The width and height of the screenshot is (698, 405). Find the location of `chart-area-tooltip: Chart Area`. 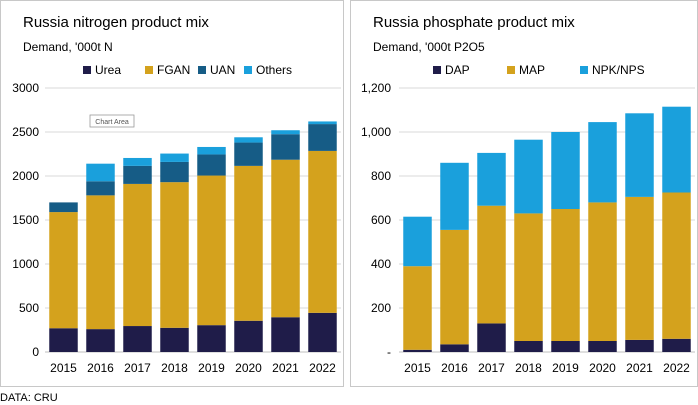

chart-area-tooltip: Chart Area is located at coordinates (112, 121).